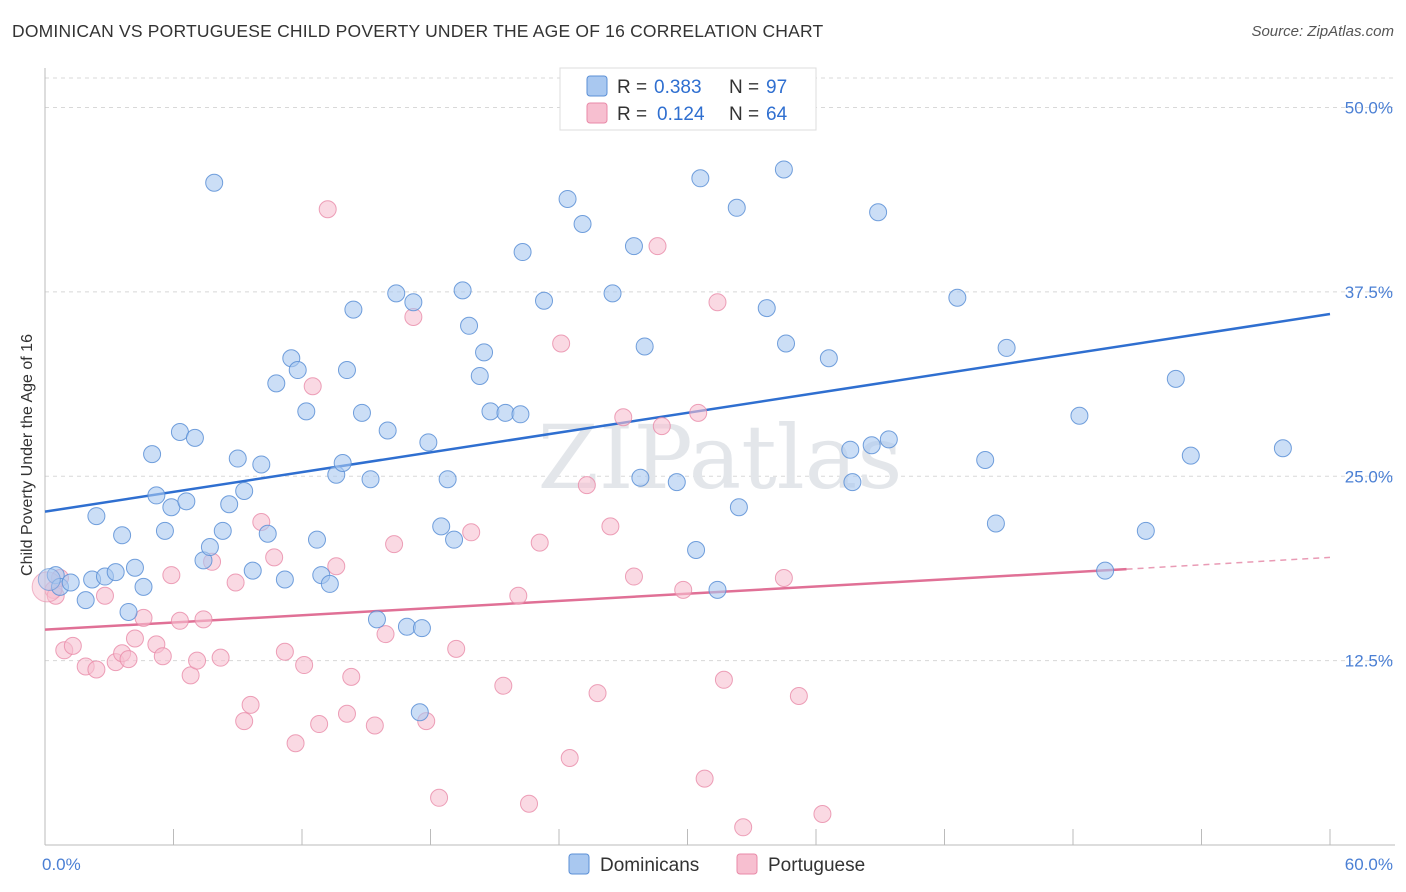 The image size is (1406, 892). What do you see at coordinates (597, 86) in the screenshot?
I see `legend-swatch-dominicans` at bounding box center [597, 86].